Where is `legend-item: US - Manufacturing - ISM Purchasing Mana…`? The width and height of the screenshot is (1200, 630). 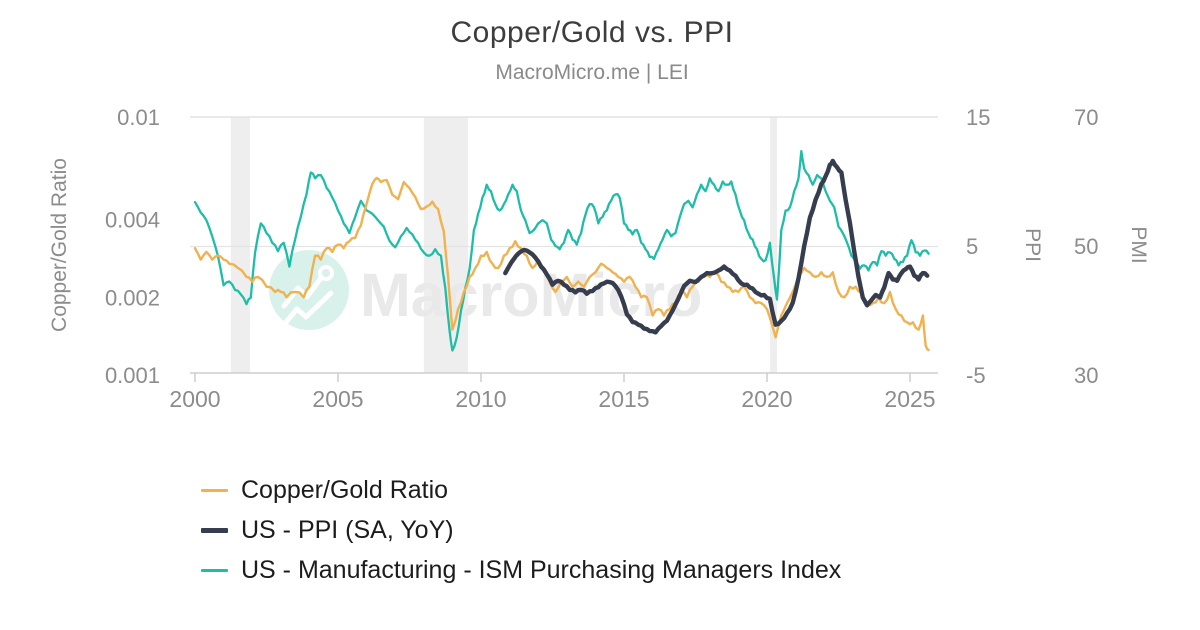
legend-item: US - Manufacturing - ISM Purchasing Mana… is located at coordinates (521, 570).